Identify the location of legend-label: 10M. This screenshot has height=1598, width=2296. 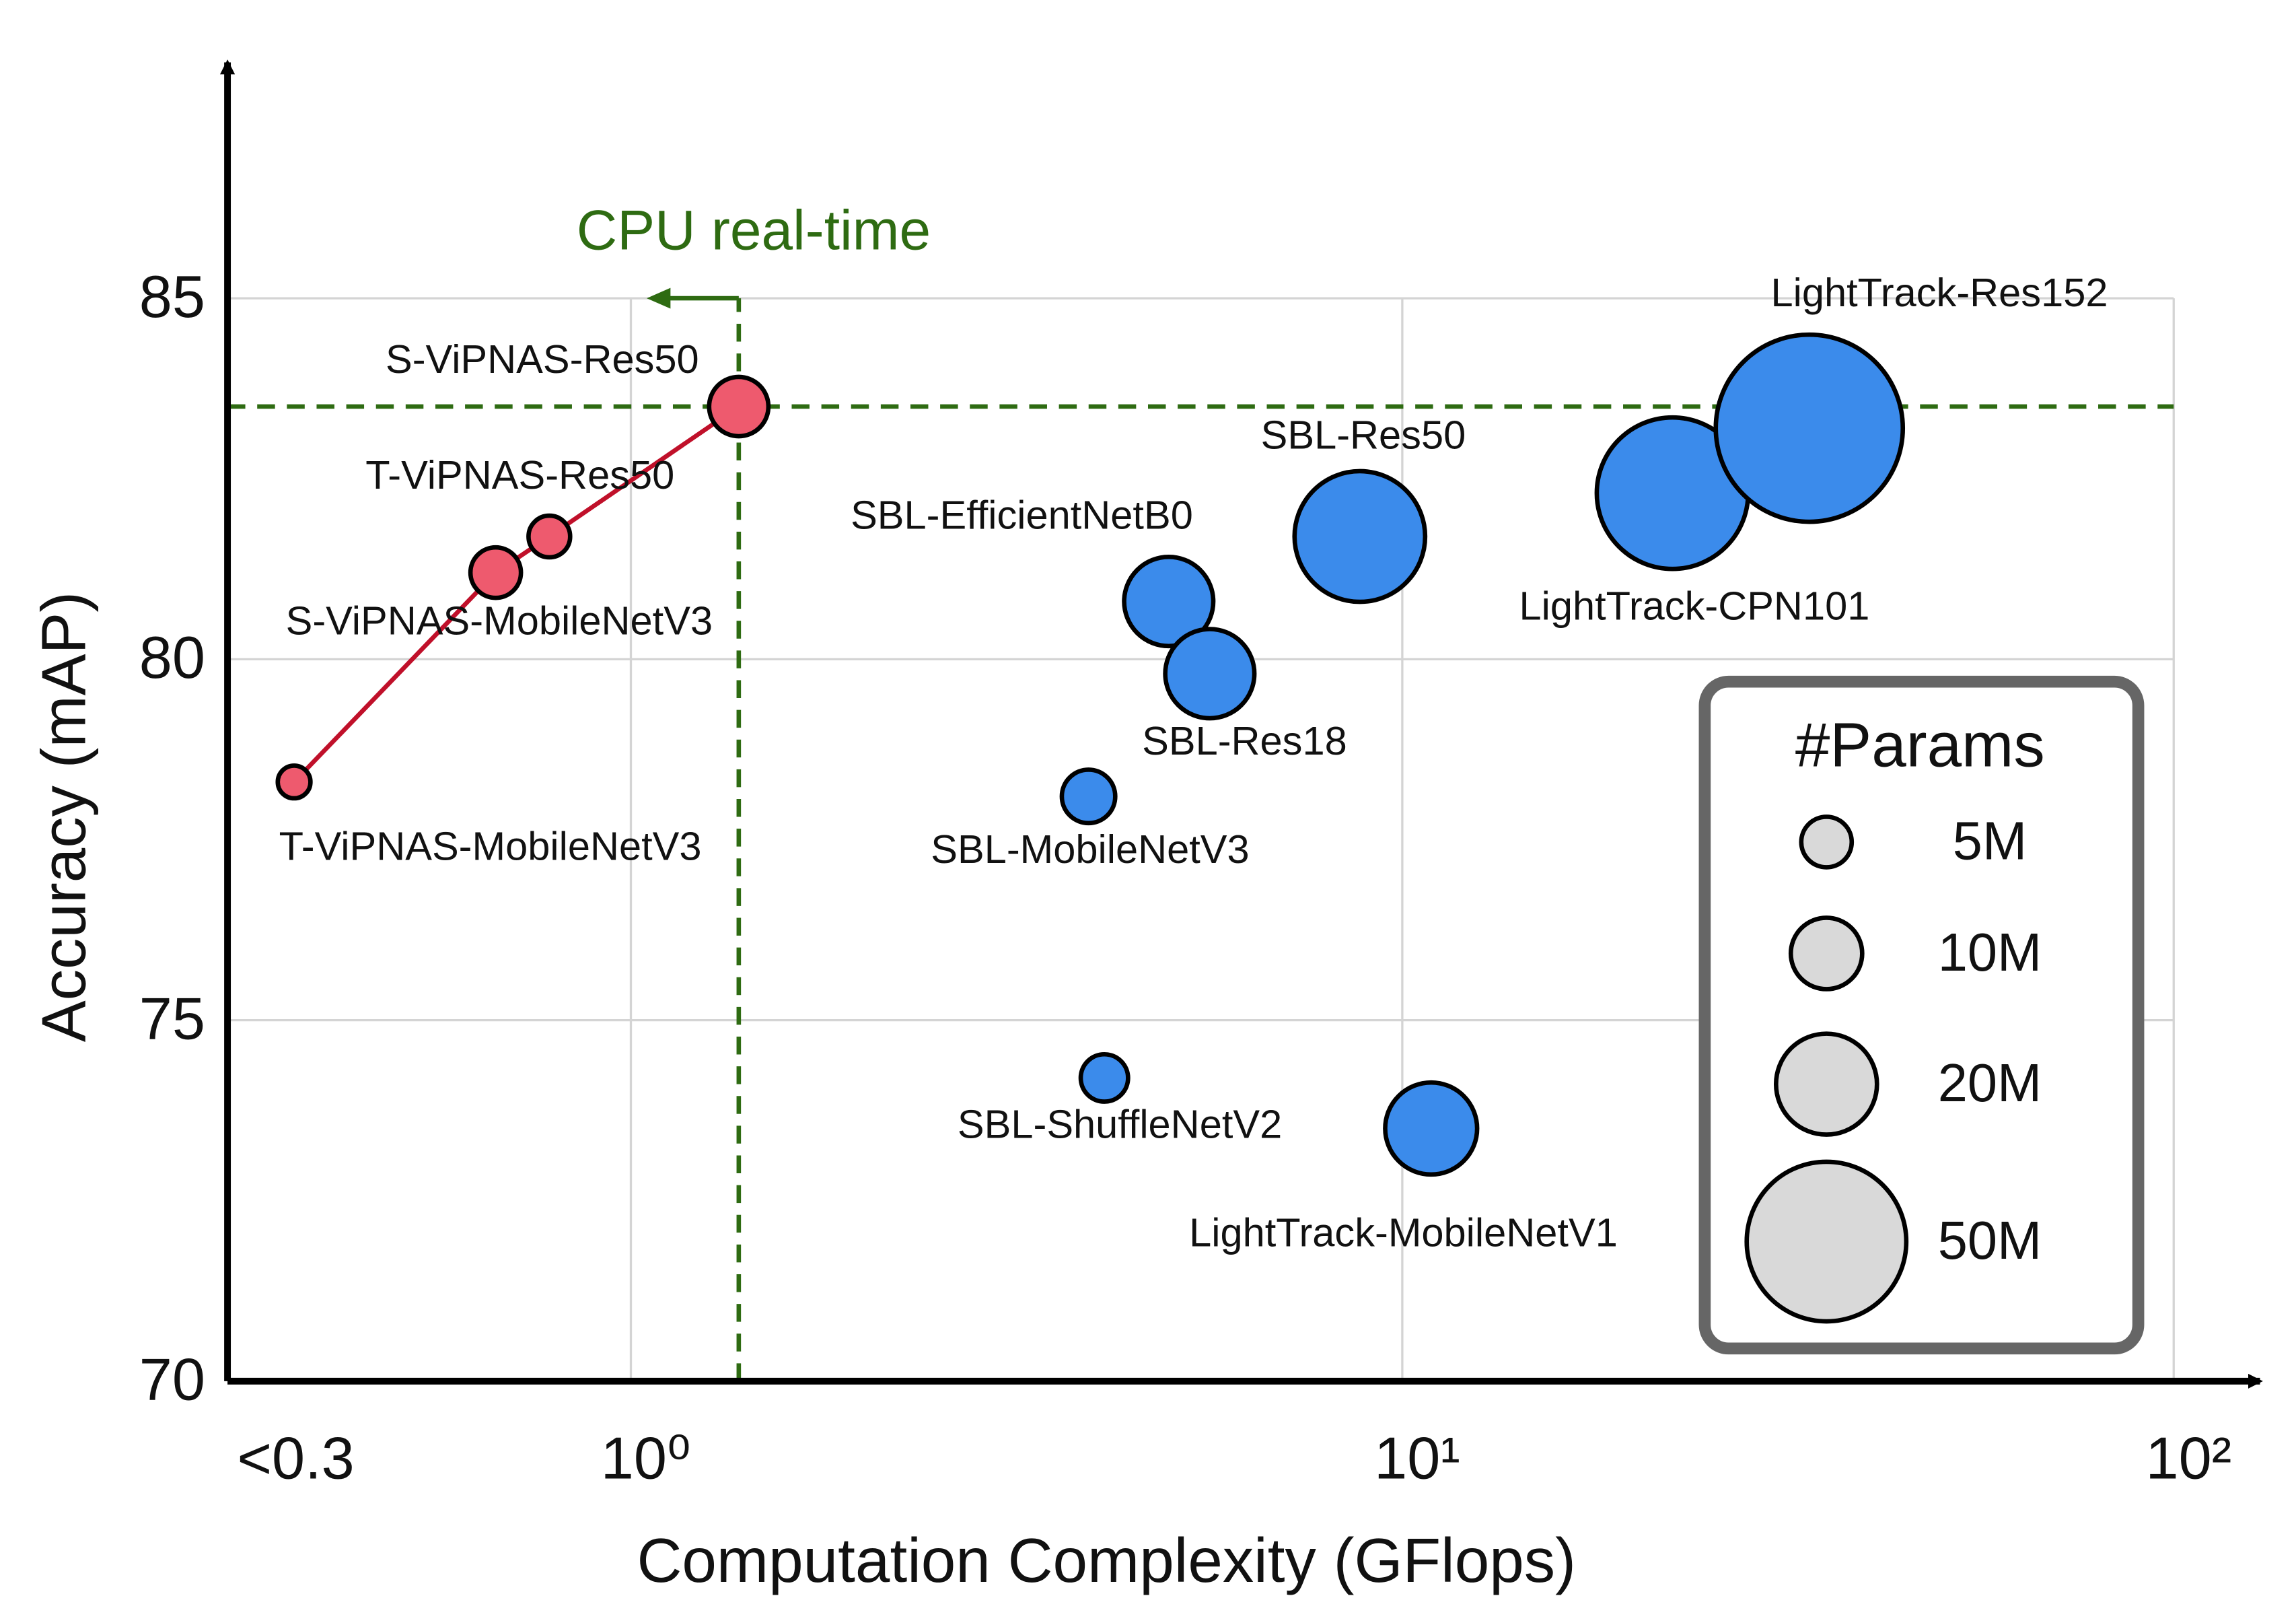
(1990, 952).